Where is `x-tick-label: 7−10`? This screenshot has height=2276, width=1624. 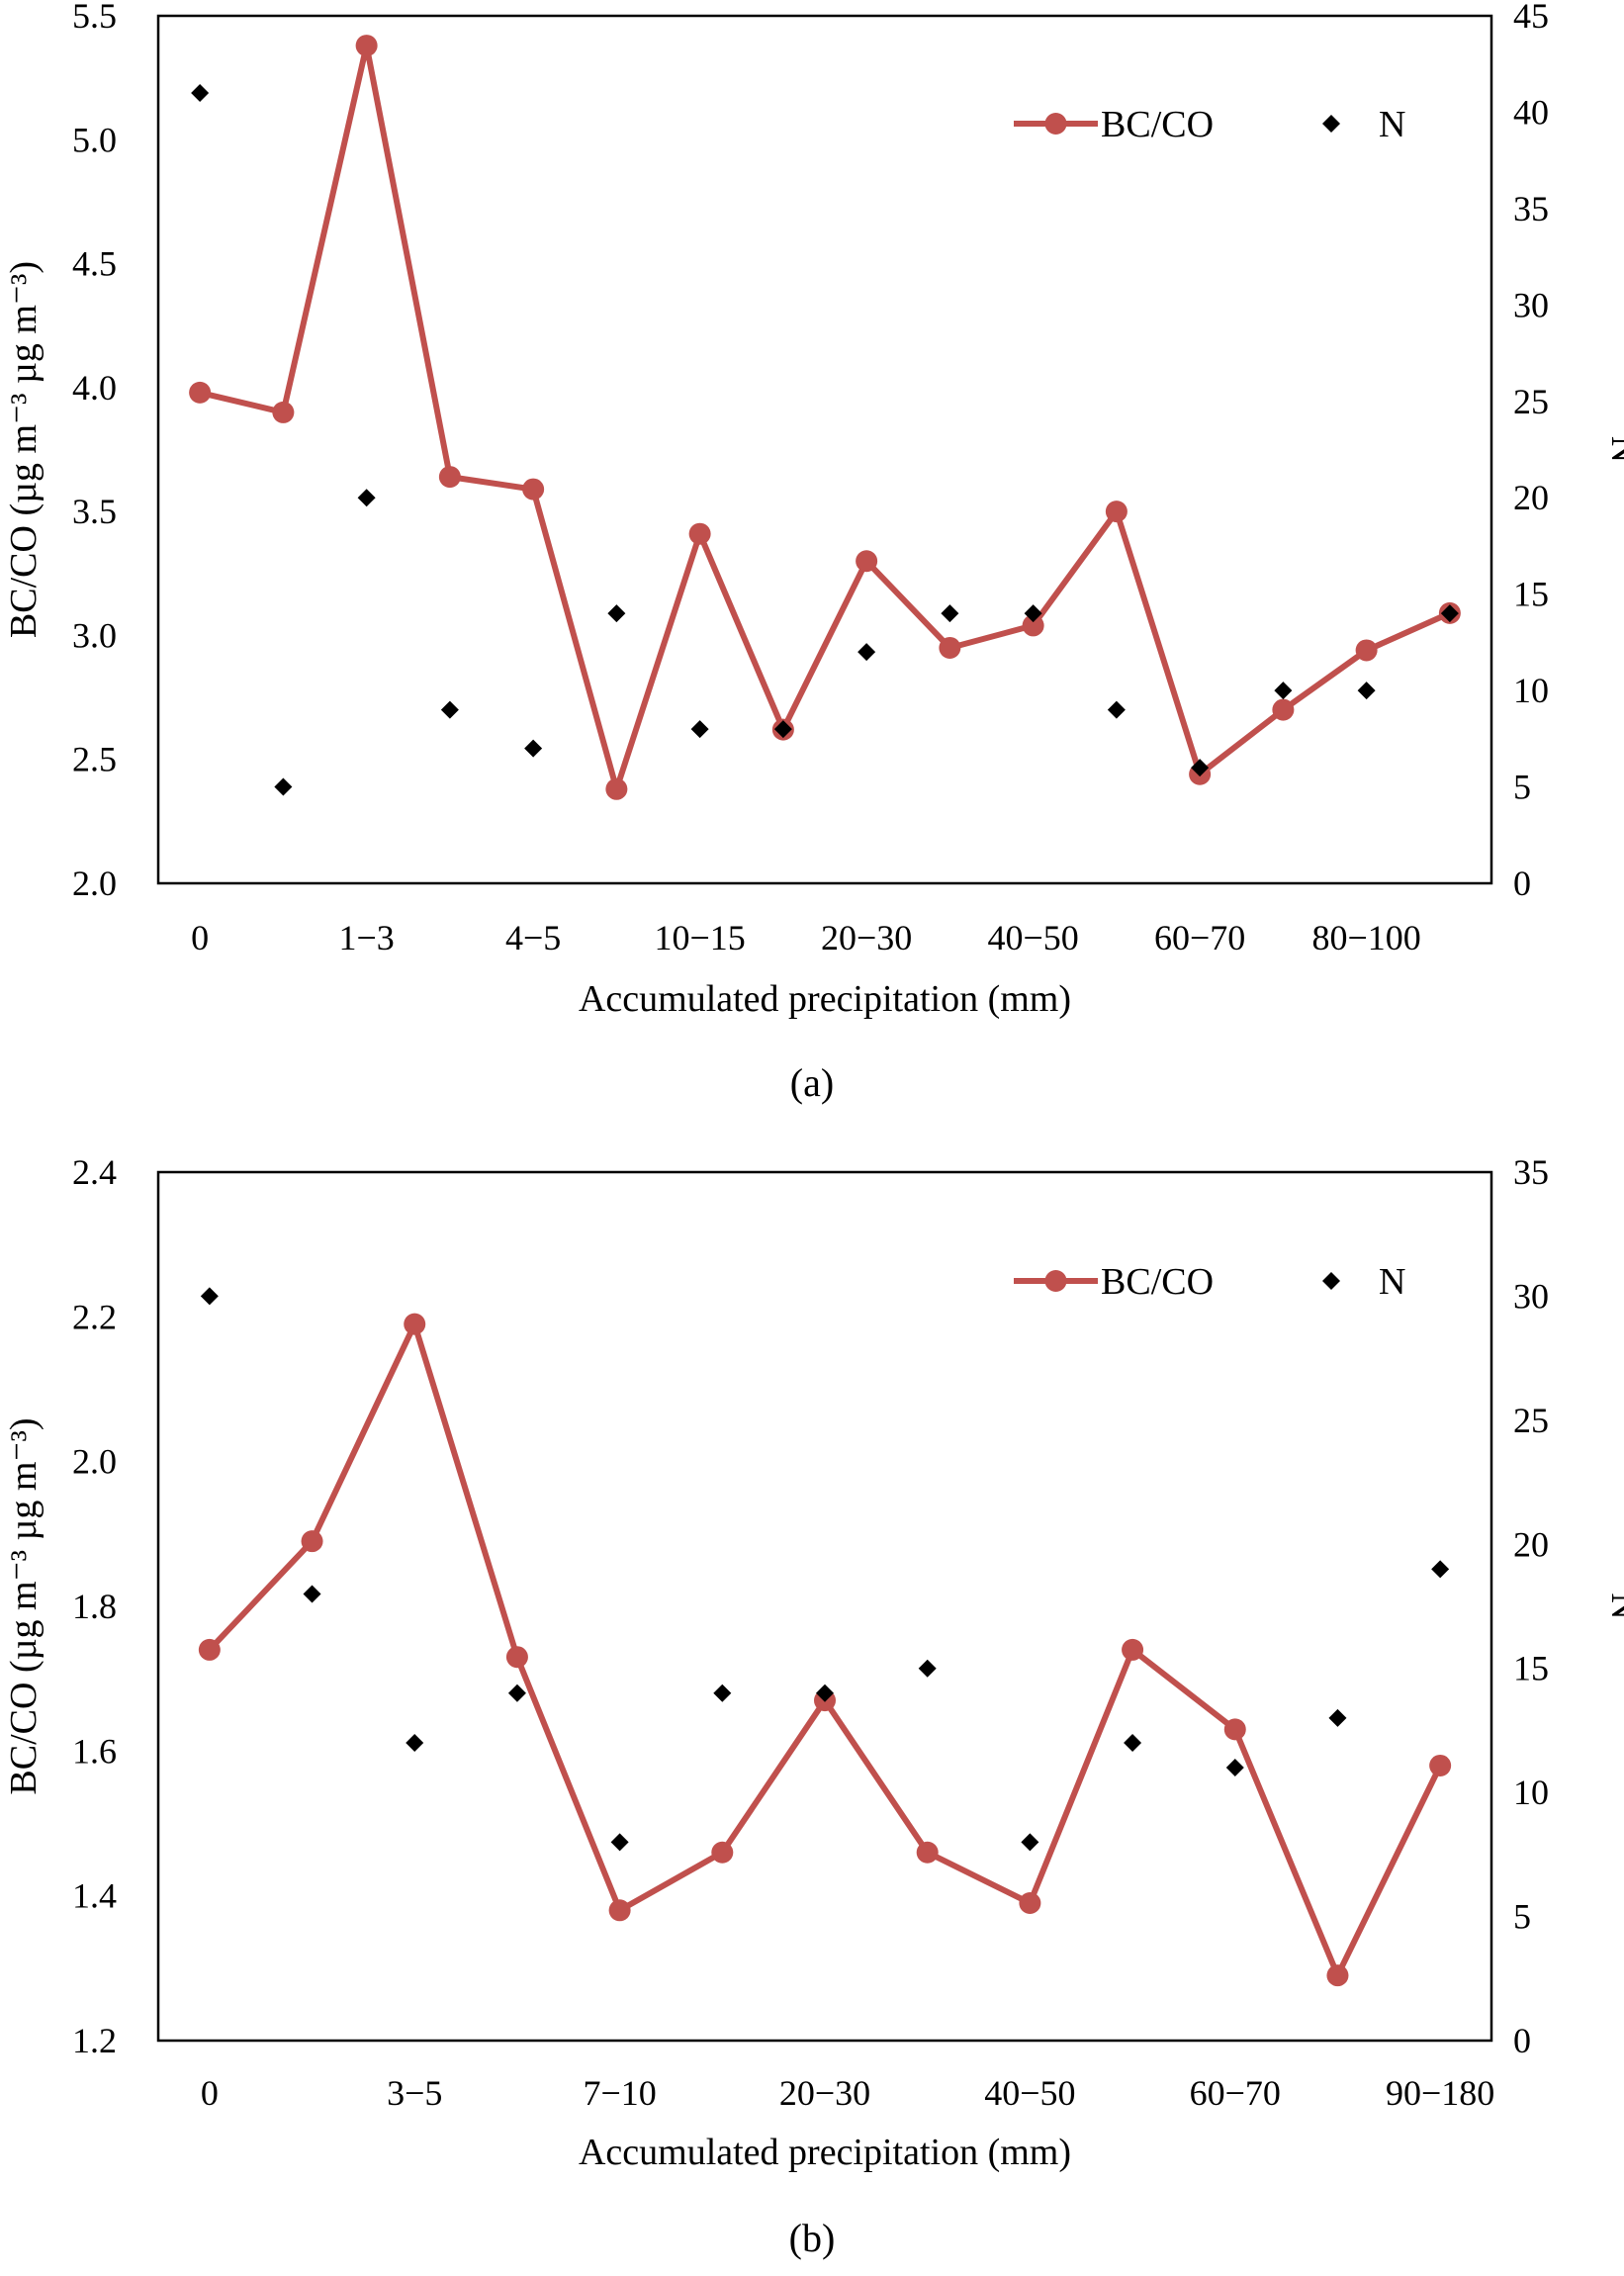 x-tick-label: 7−10 is located at coordinates (619, 2093).